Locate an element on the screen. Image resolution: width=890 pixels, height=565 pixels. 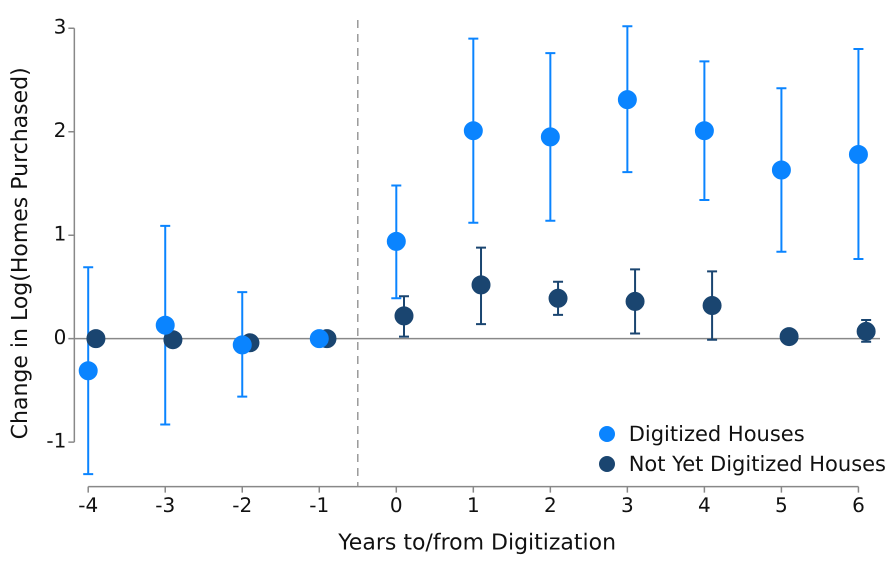
y-axis-title: Change in Log(Homes Purchased) is located at coordinates (20, 253).